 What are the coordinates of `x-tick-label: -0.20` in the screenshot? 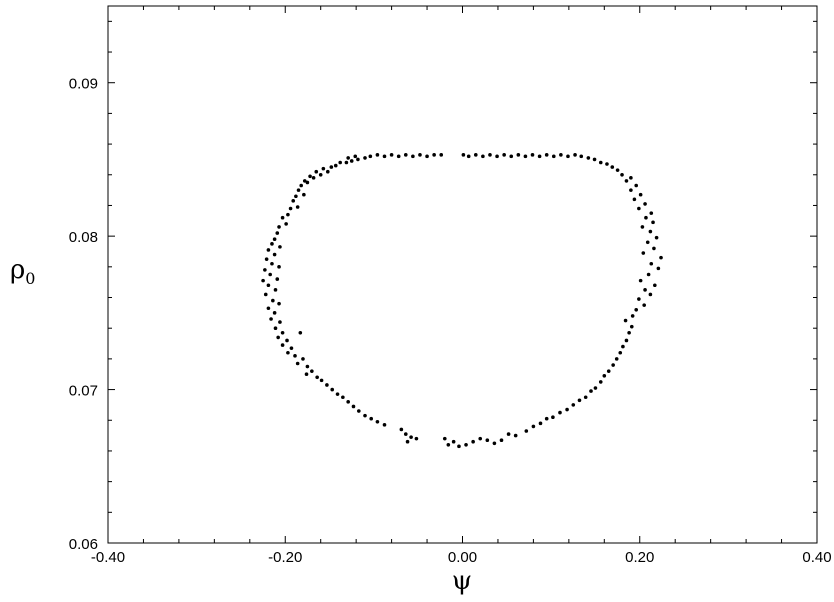 It's located at (285, 557).